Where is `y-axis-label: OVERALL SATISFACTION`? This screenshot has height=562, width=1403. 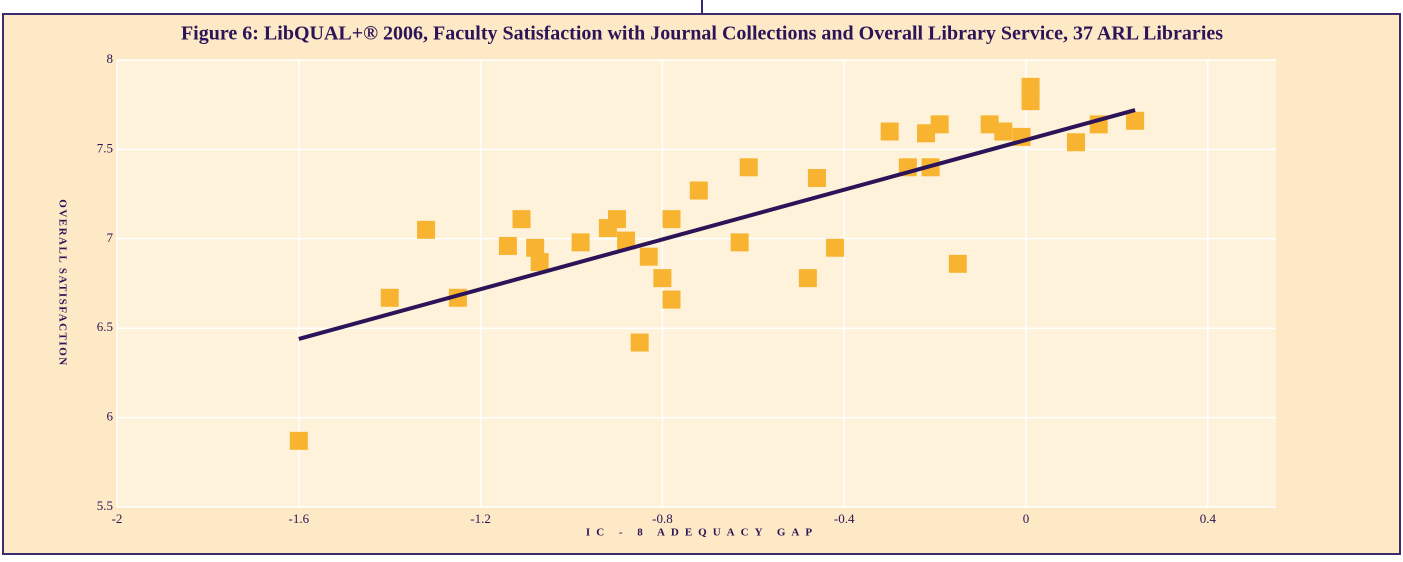 y-axis-label: OVERALL SATISFACTION is located at coordinates (62, 282).